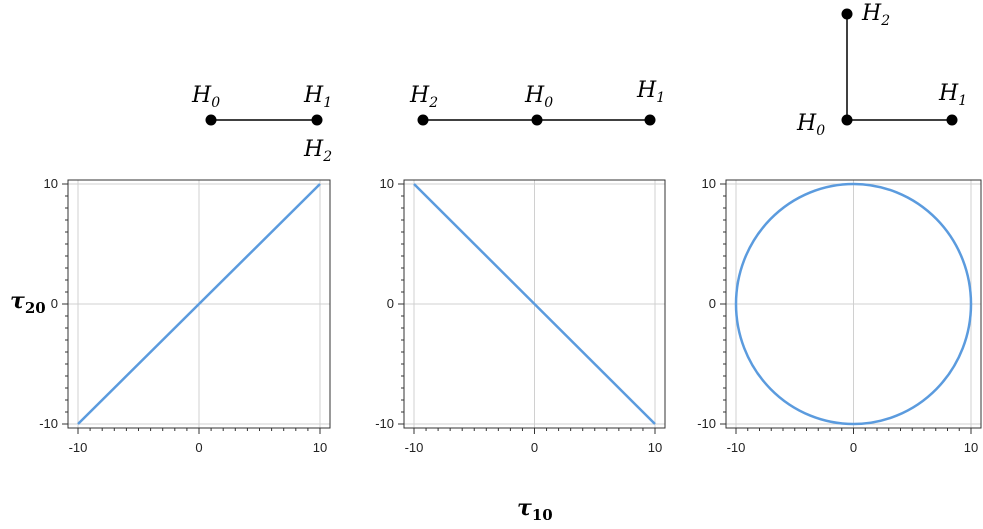 This screenshot has width=983, height=529. What do you see at coordinates (535, 509) in the screenshot?
I see `x-axis-title: τ10` at bounding box center [535, 509].